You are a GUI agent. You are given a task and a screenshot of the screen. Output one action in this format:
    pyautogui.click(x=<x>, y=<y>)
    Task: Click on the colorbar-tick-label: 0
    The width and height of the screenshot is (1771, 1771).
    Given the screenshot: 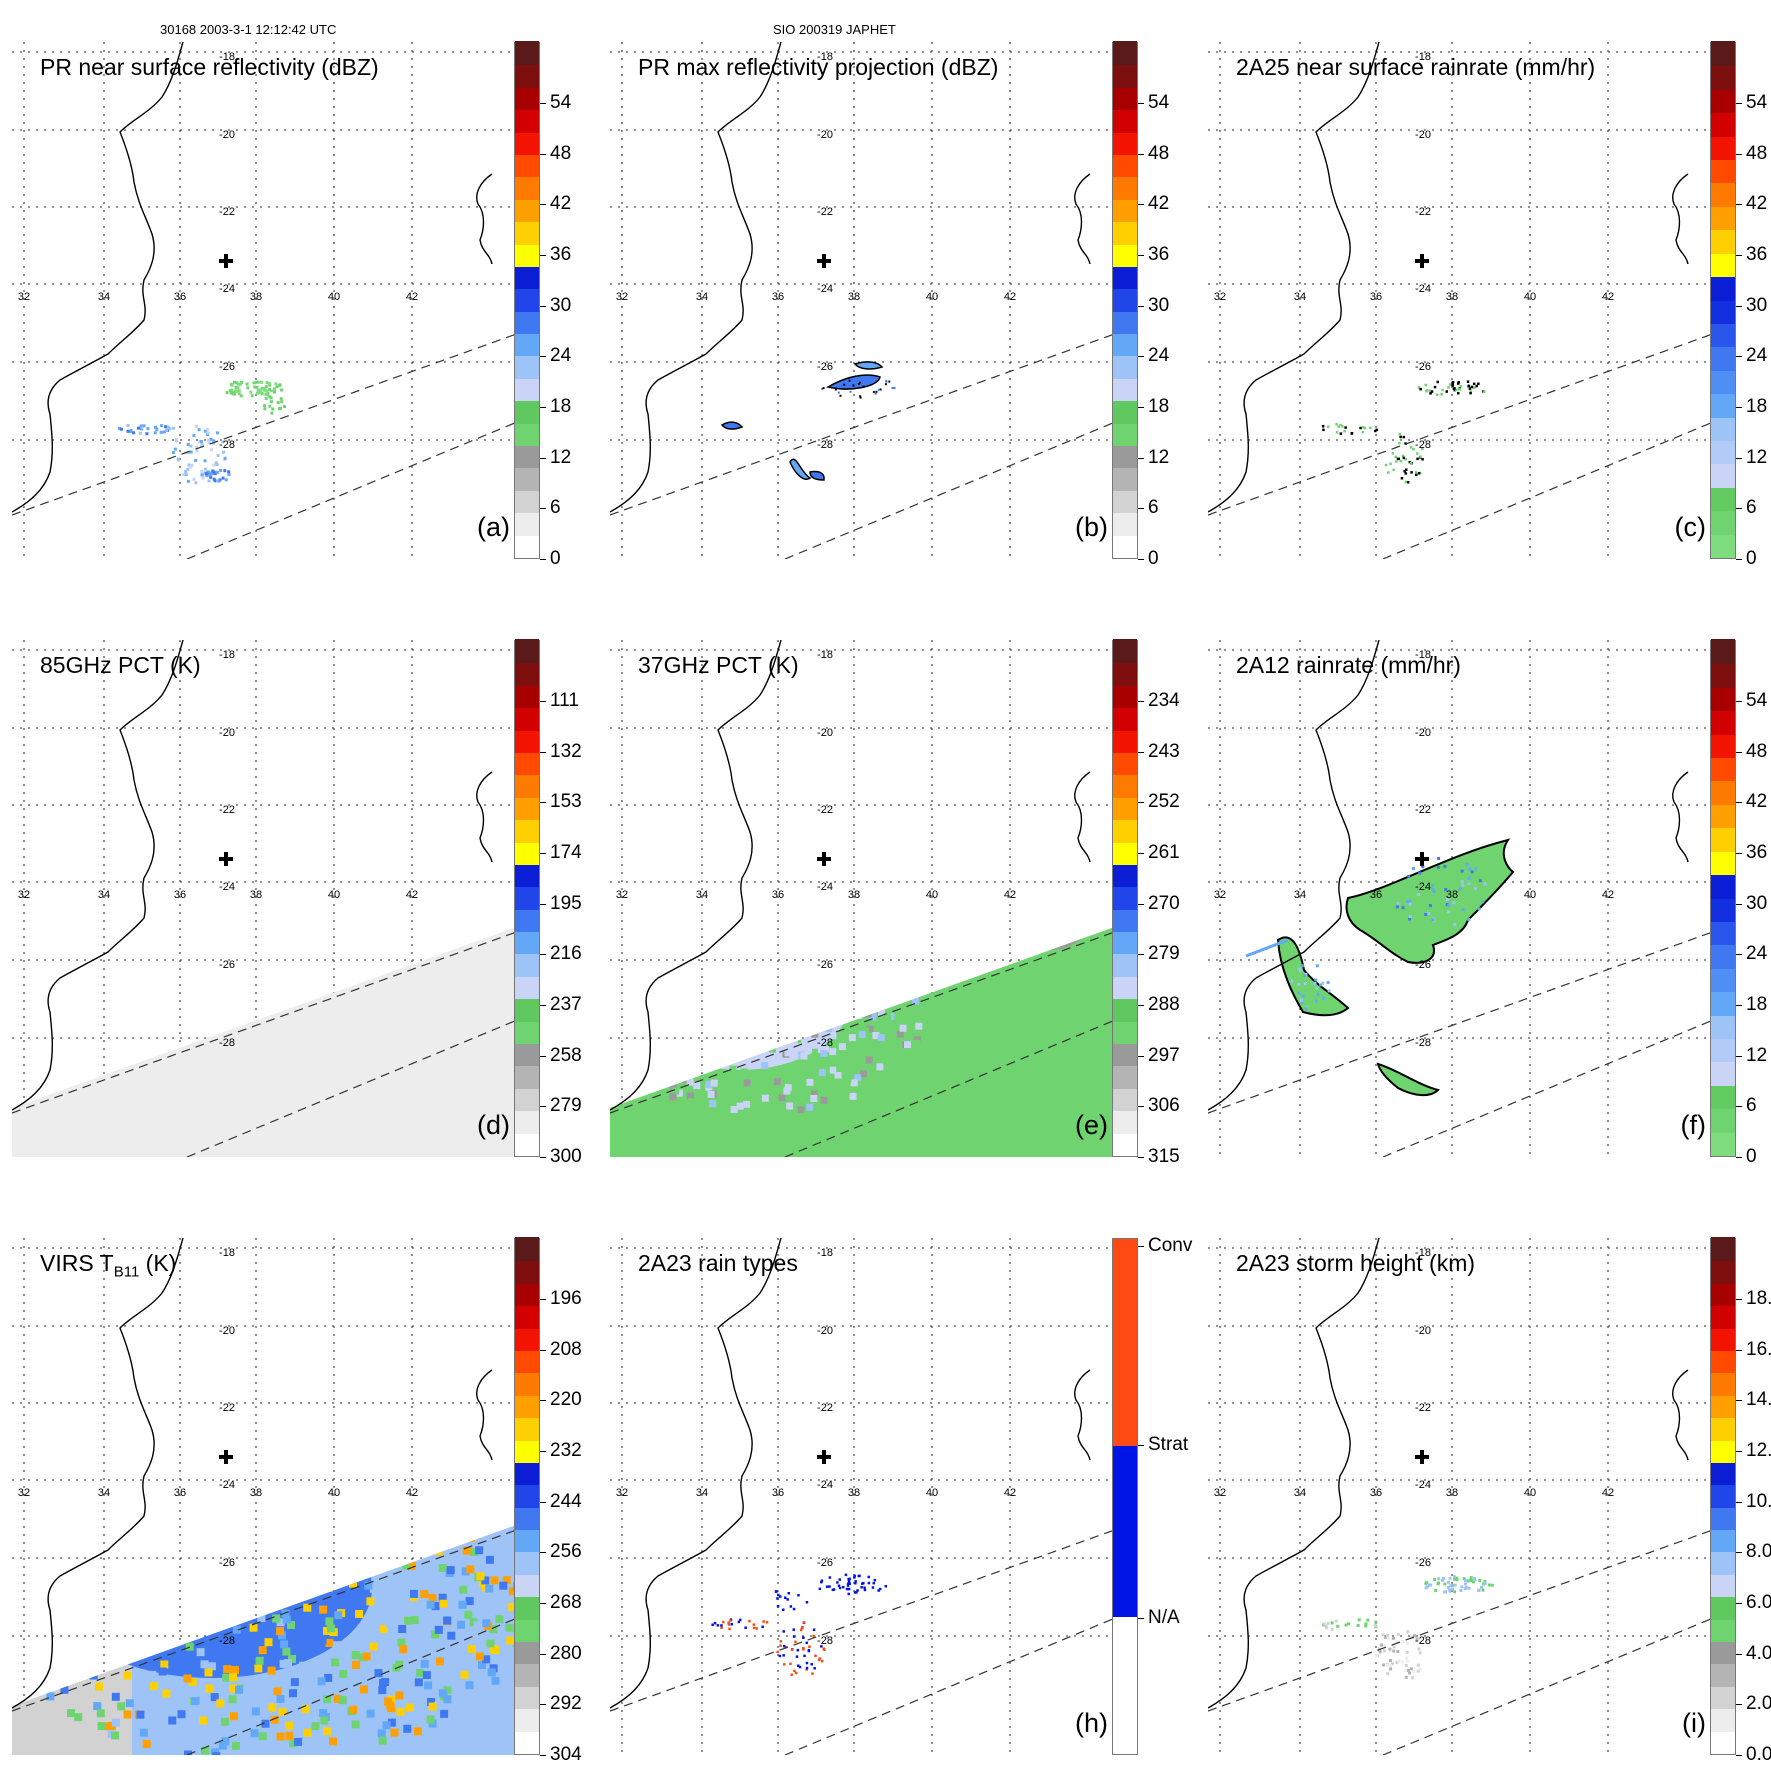 What is the action you would take?
    pyautogui.click(x=1148, y=558)
    